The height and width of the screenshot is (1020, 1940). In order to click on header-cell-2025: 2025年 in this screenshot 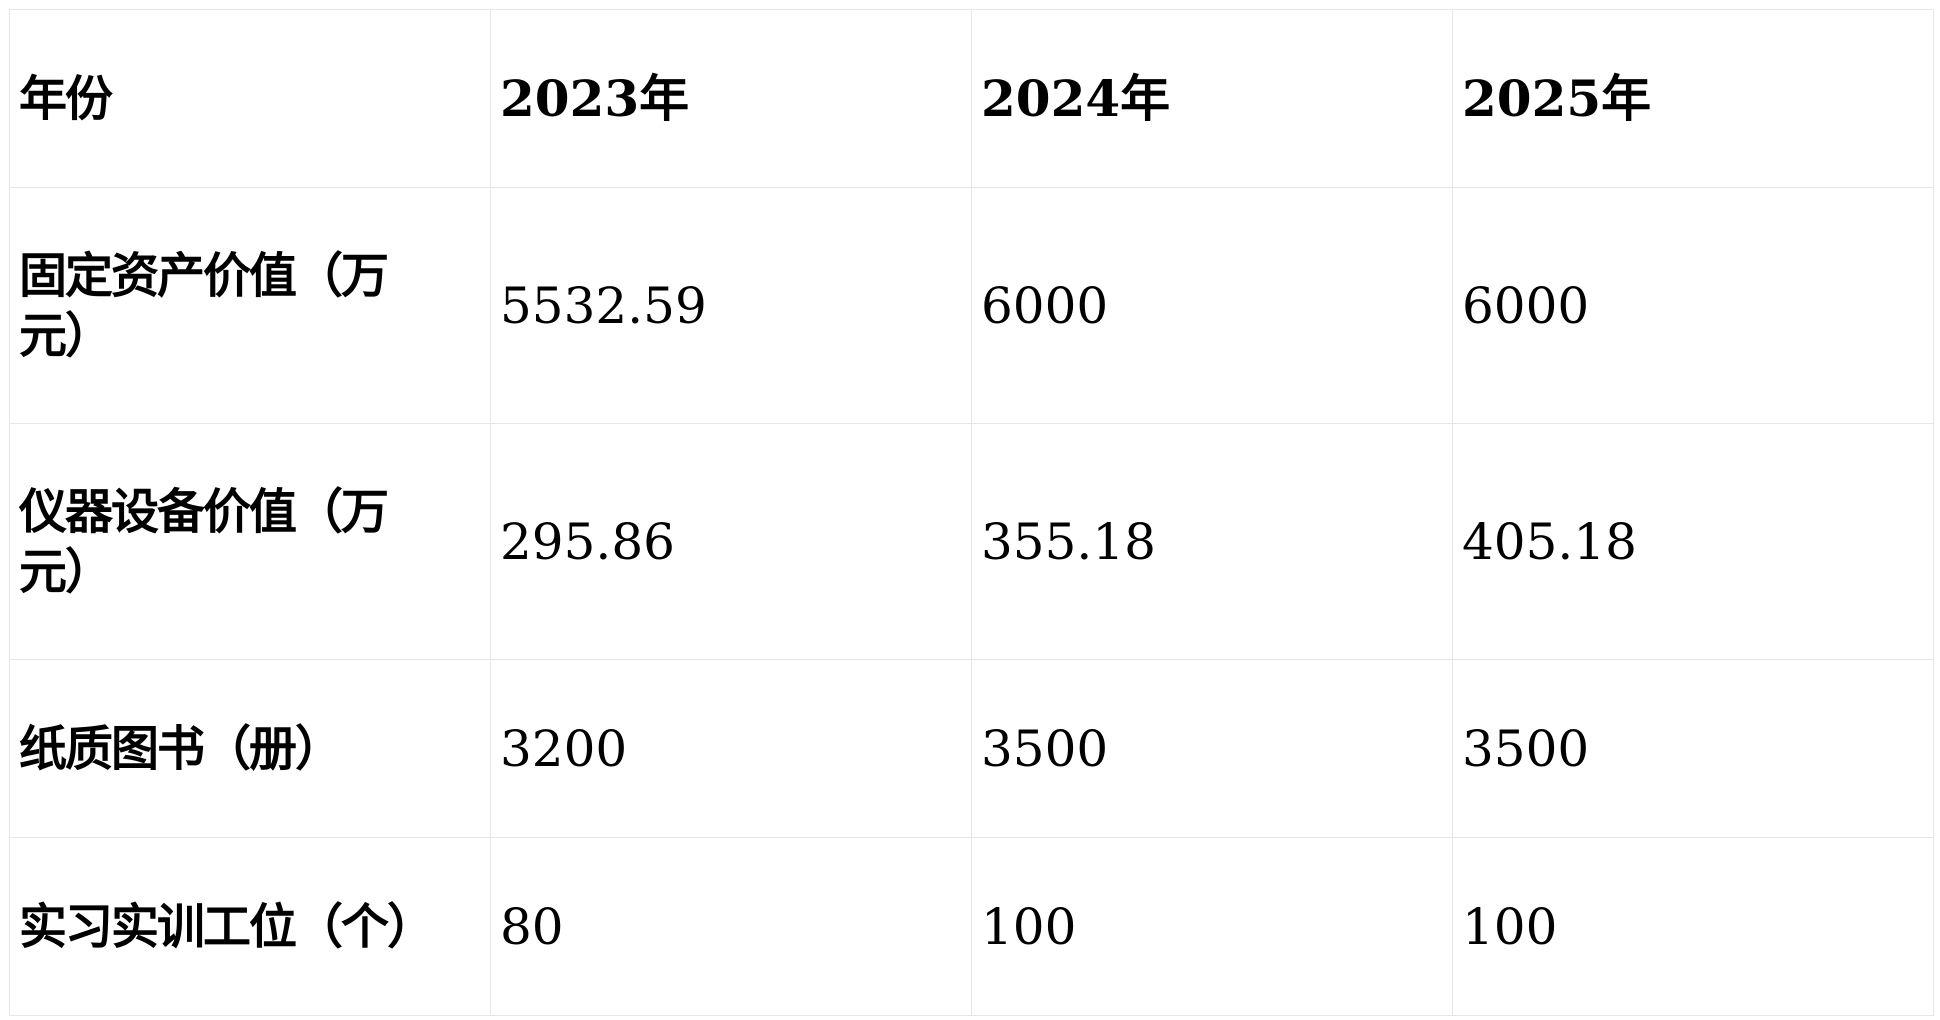, I will do `click(1693, 98)`.